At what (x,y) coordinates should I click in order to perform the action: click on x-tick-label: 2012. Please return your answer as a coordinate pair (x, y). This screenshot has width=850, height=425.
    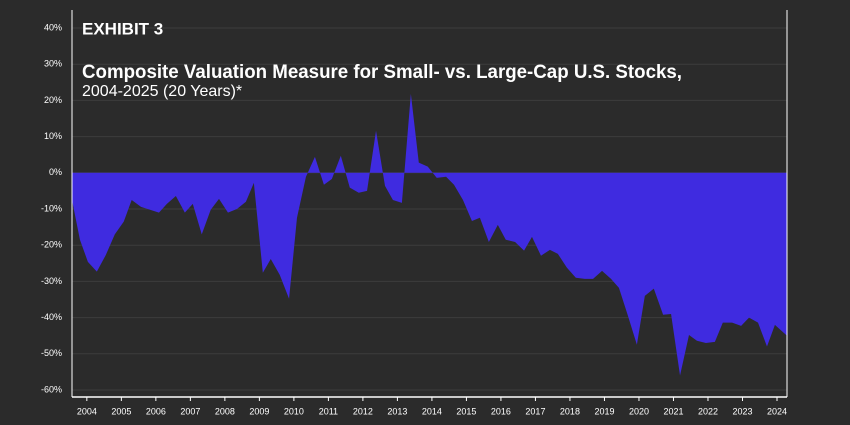
    Looking at the image, I should click on (363, 411).